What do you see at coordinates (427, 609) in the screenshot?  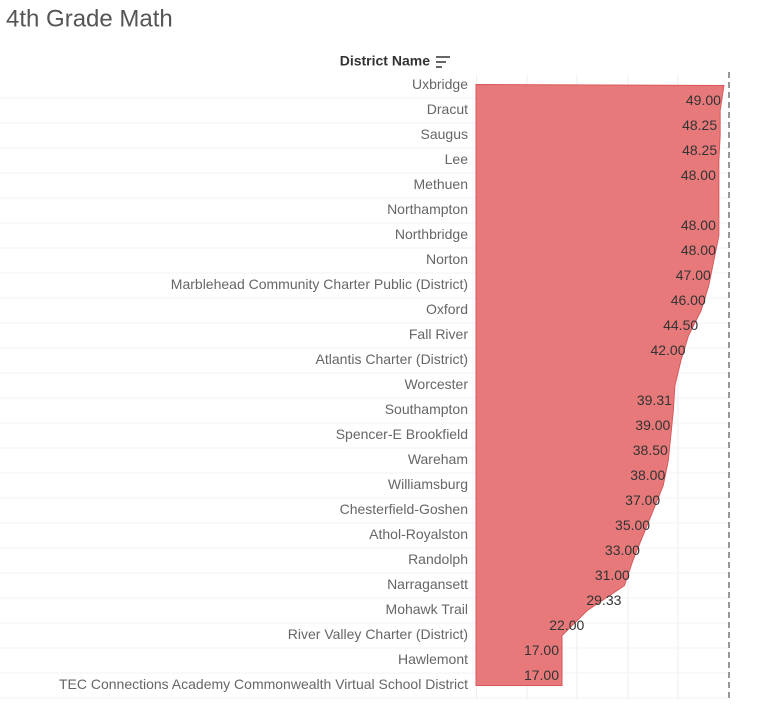 I see `category-label: Mohawk Trail` at bounding box center [427, 609].